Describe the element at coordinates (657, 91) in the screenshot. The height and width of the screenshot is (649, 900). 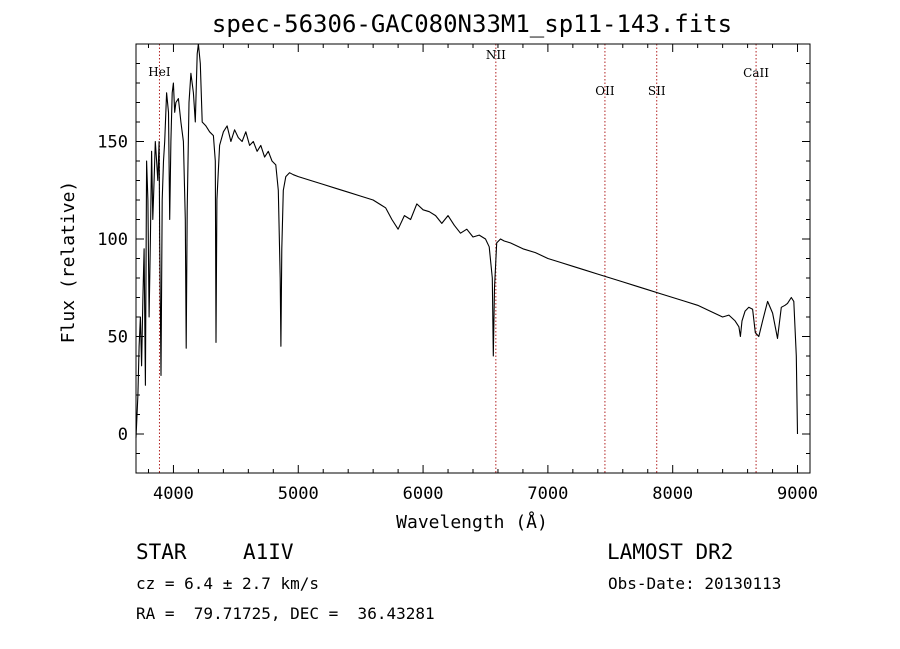
I see `line-label-sii: SII` at that location.